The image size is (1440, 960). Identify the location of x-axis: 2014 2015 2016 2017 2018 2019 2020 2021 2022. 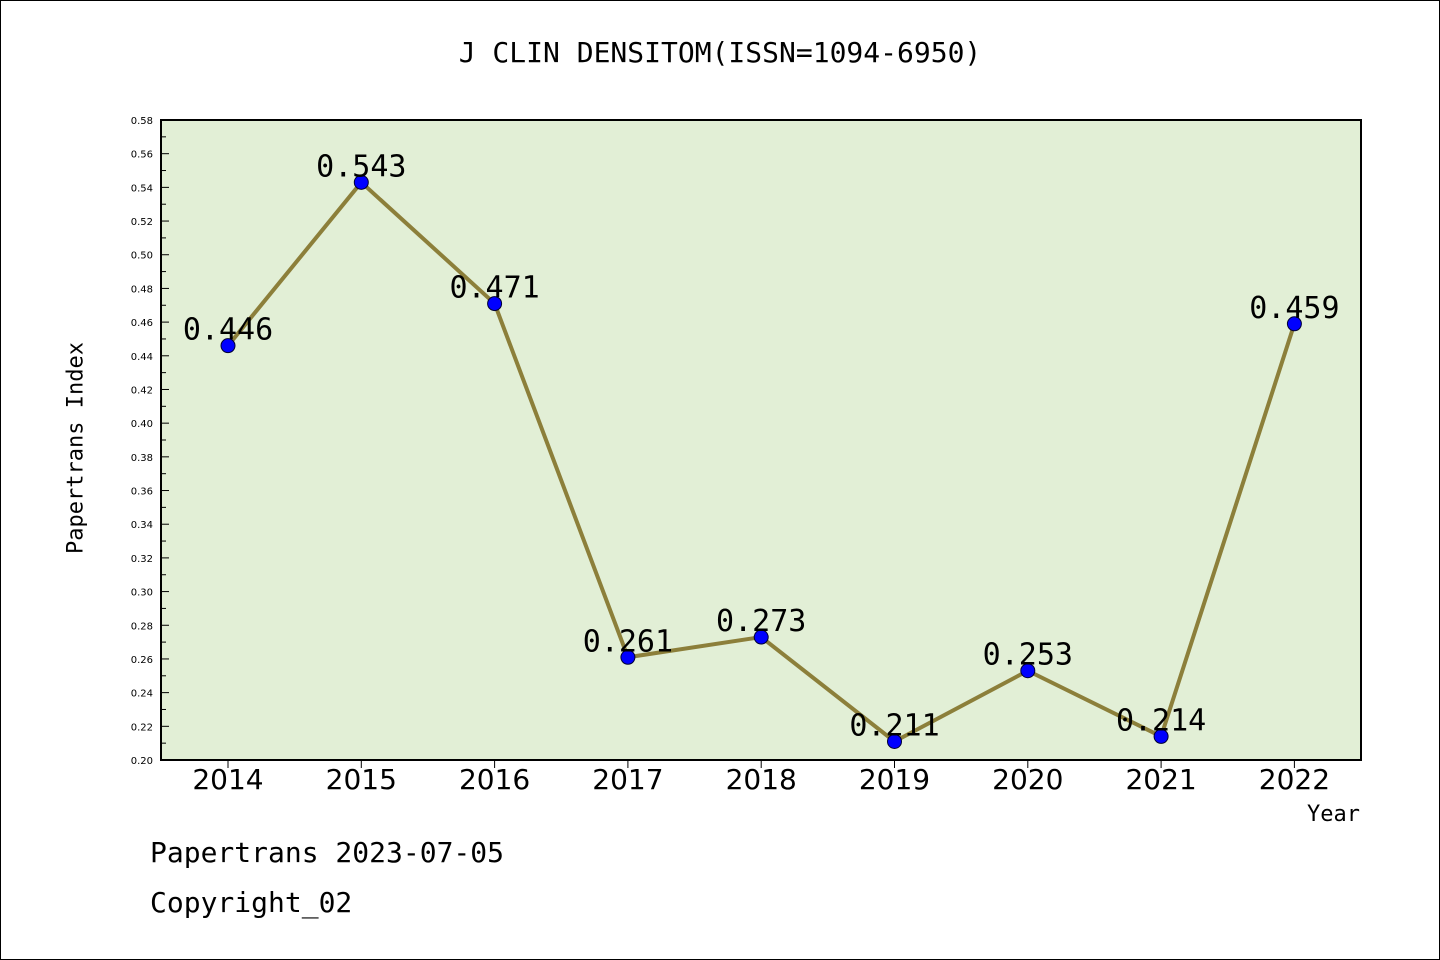
(761, 778).